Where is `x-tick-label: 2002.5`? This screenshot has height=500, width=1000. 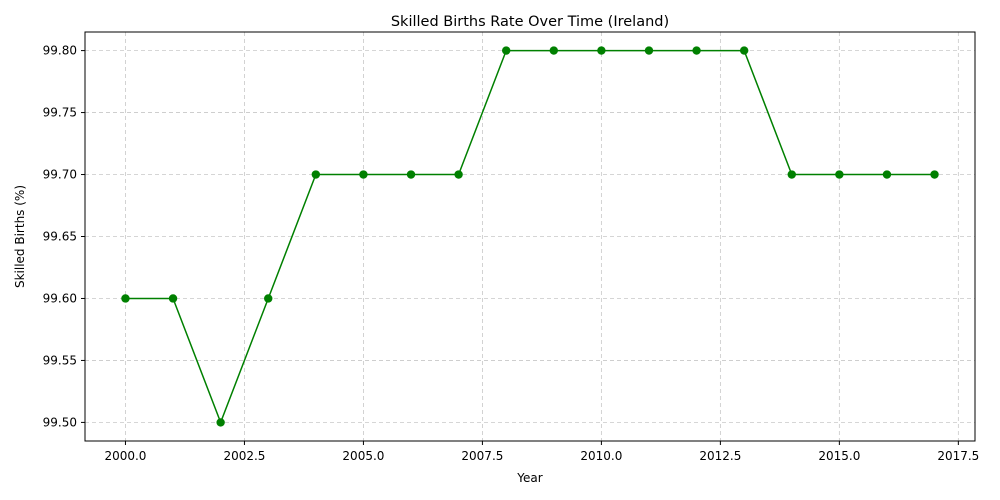
x-tick-label: 2002.5 is located at coordinates (244, 456).